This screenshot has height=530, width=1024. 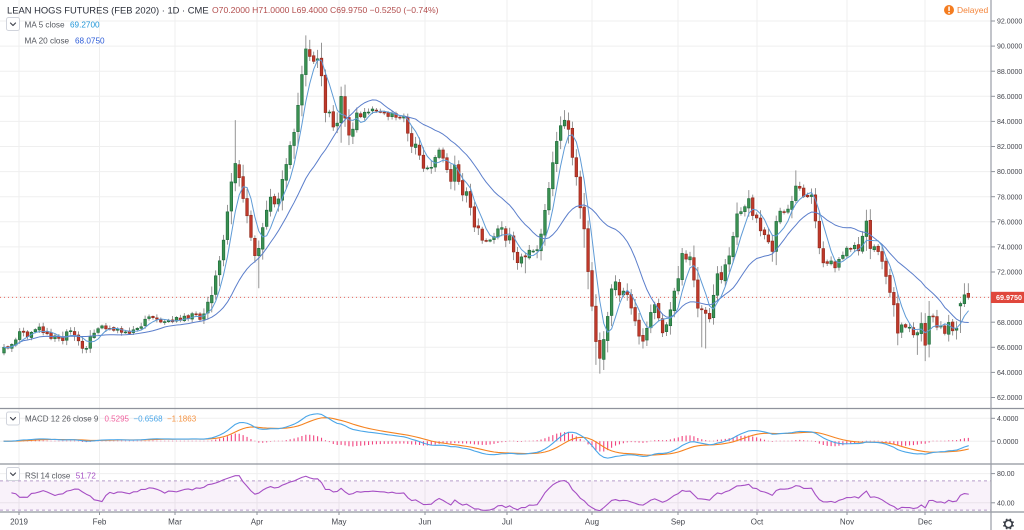 What do you see at coordinates (85, 24) in the screenshot?
I see `svg-text: 69.2700` at bounding box center [85, 24].